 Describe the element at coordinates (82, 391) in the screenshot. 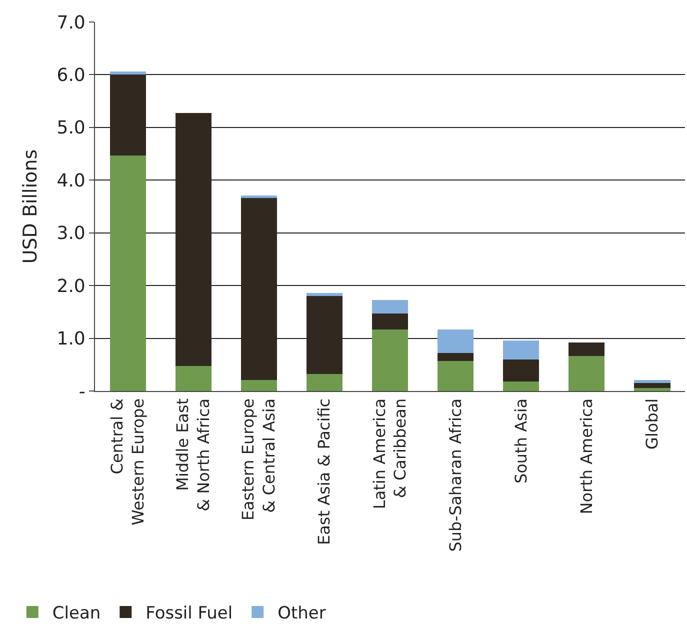

I see `y-tick-label: -` at that location.